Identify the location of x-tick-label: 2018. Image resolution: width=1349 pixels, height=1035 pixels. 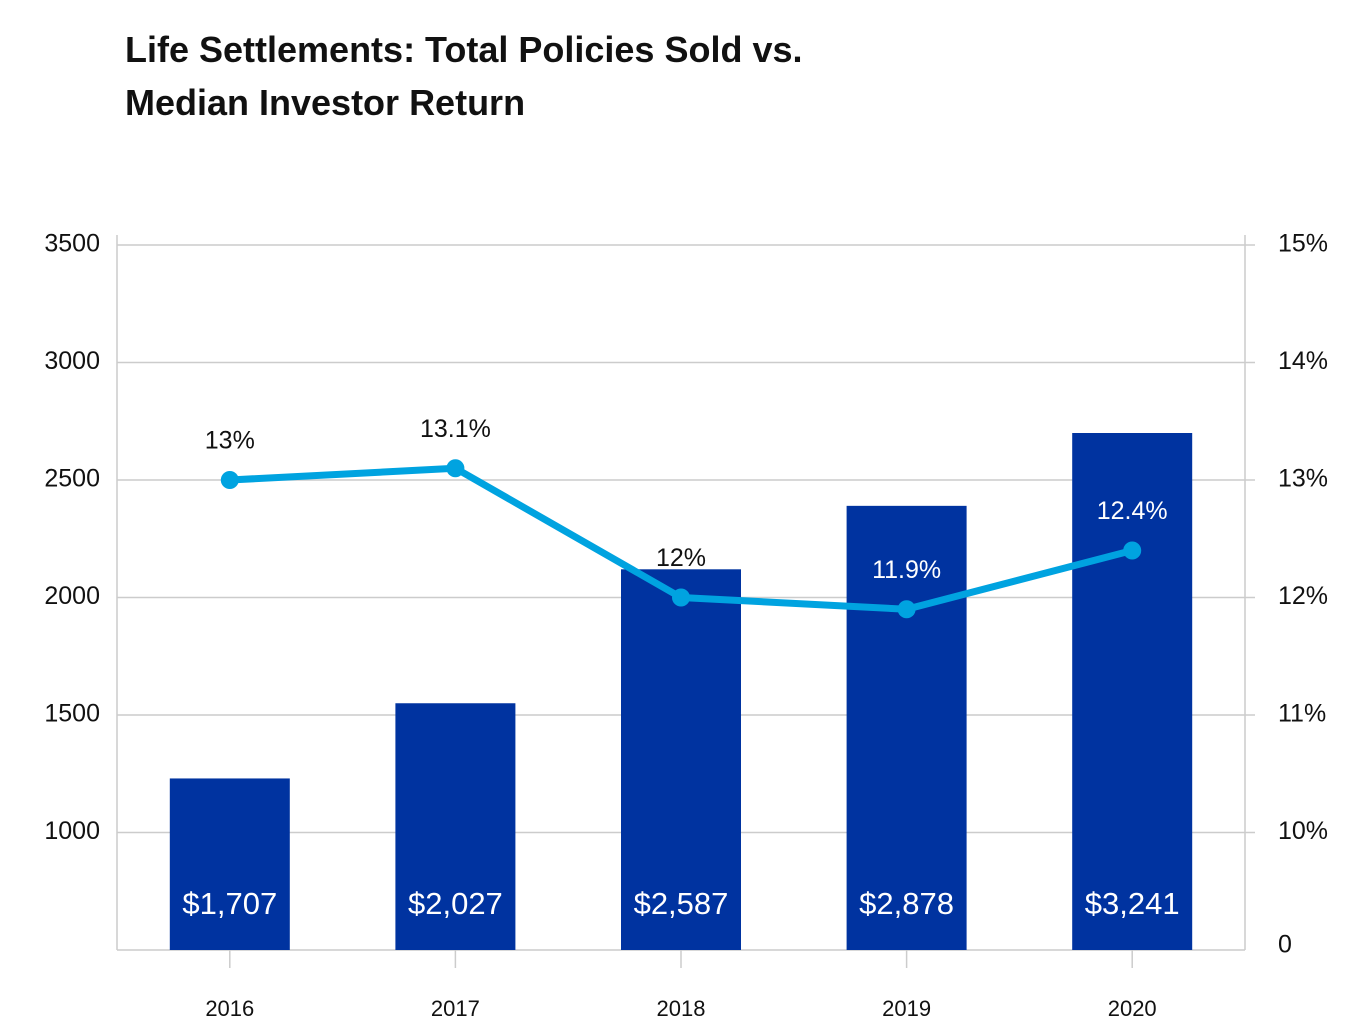
(681, 1008).